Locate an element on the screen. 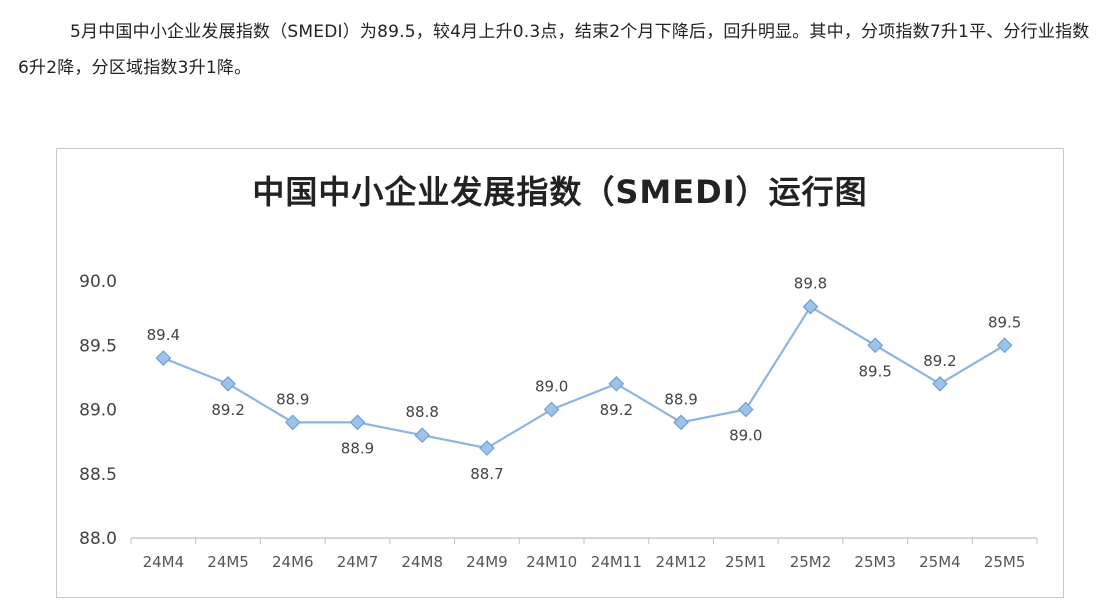  y-tick-label: 89.5 is located at coordinates (98, 346).